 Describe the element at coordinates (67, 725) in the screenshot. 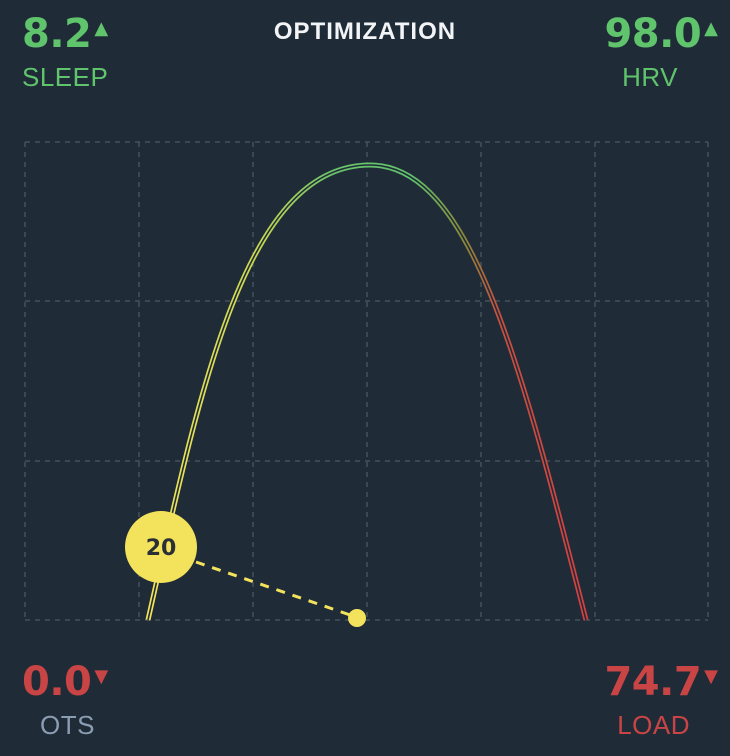

I see `ots-label: OTS` at that location.